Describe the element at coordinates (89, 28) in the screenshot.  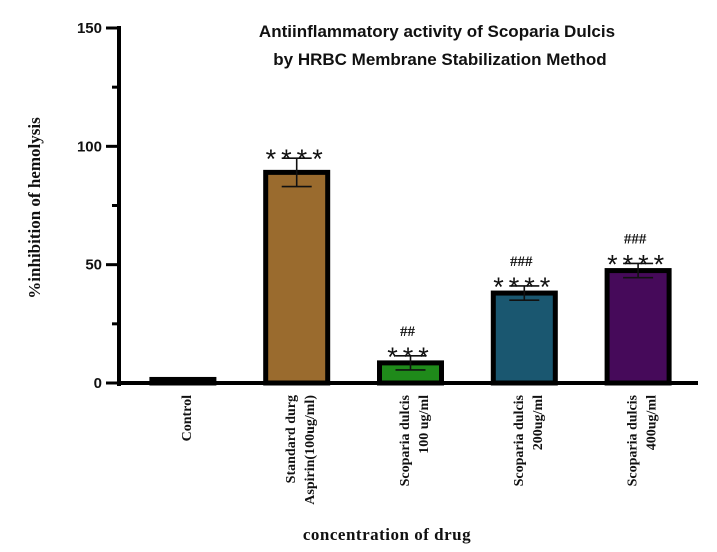
I see `y-tick-label: 150` at that location.